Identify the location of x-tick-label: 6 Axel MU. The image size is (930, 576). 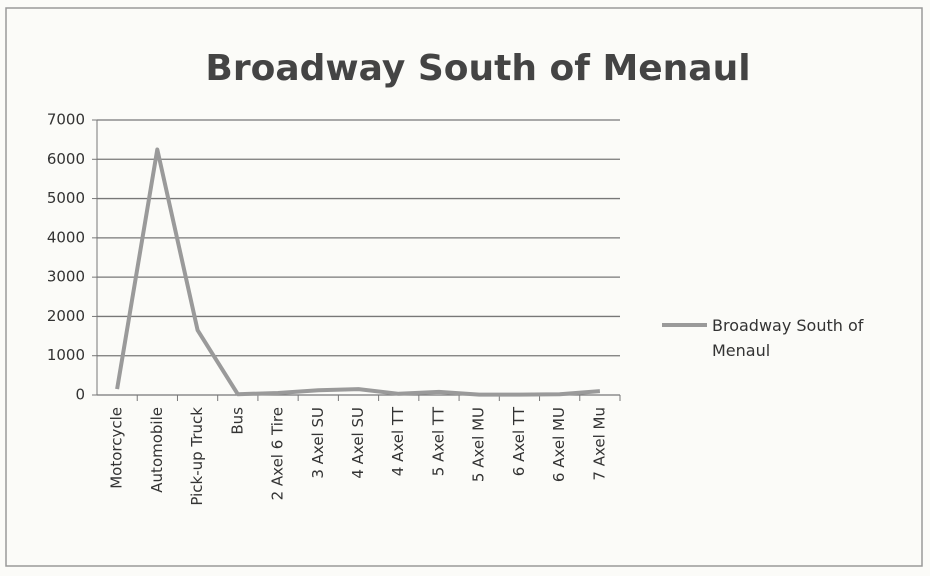
(559, 444).